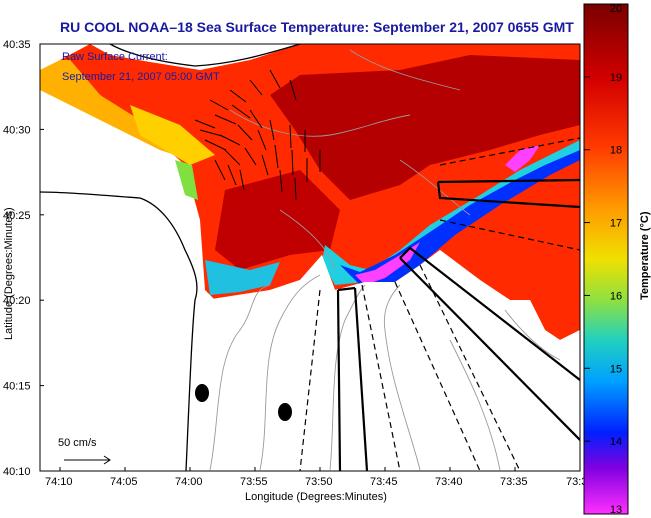  I want to click on colorbar-tick-label: 15, so click(616, 369).